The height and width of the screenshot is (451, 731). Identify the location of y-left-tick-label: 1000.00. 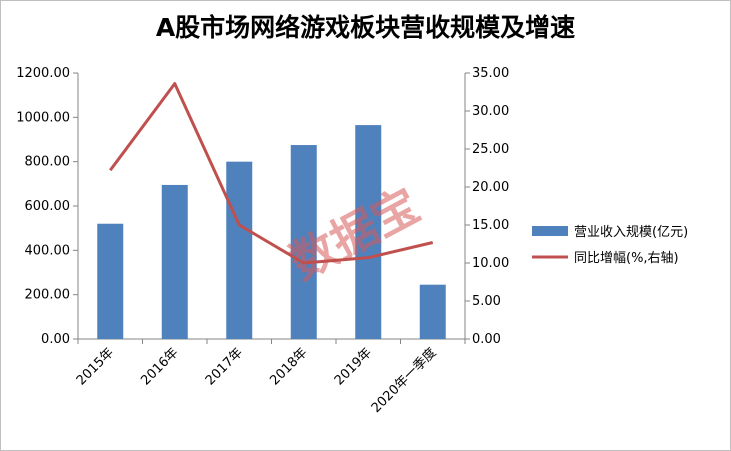
(43, 117).